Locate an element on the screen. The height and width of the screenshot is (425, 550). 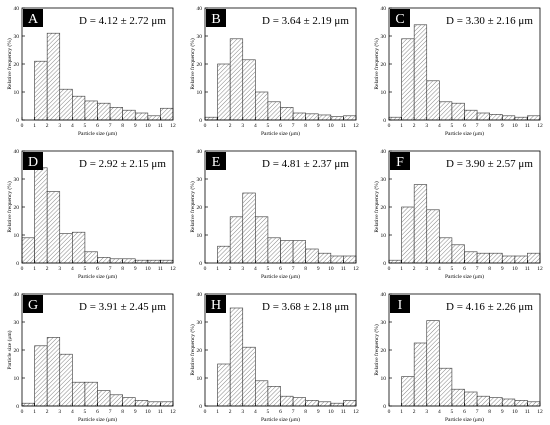
panel-label: C is located at coordinates (399, 19).